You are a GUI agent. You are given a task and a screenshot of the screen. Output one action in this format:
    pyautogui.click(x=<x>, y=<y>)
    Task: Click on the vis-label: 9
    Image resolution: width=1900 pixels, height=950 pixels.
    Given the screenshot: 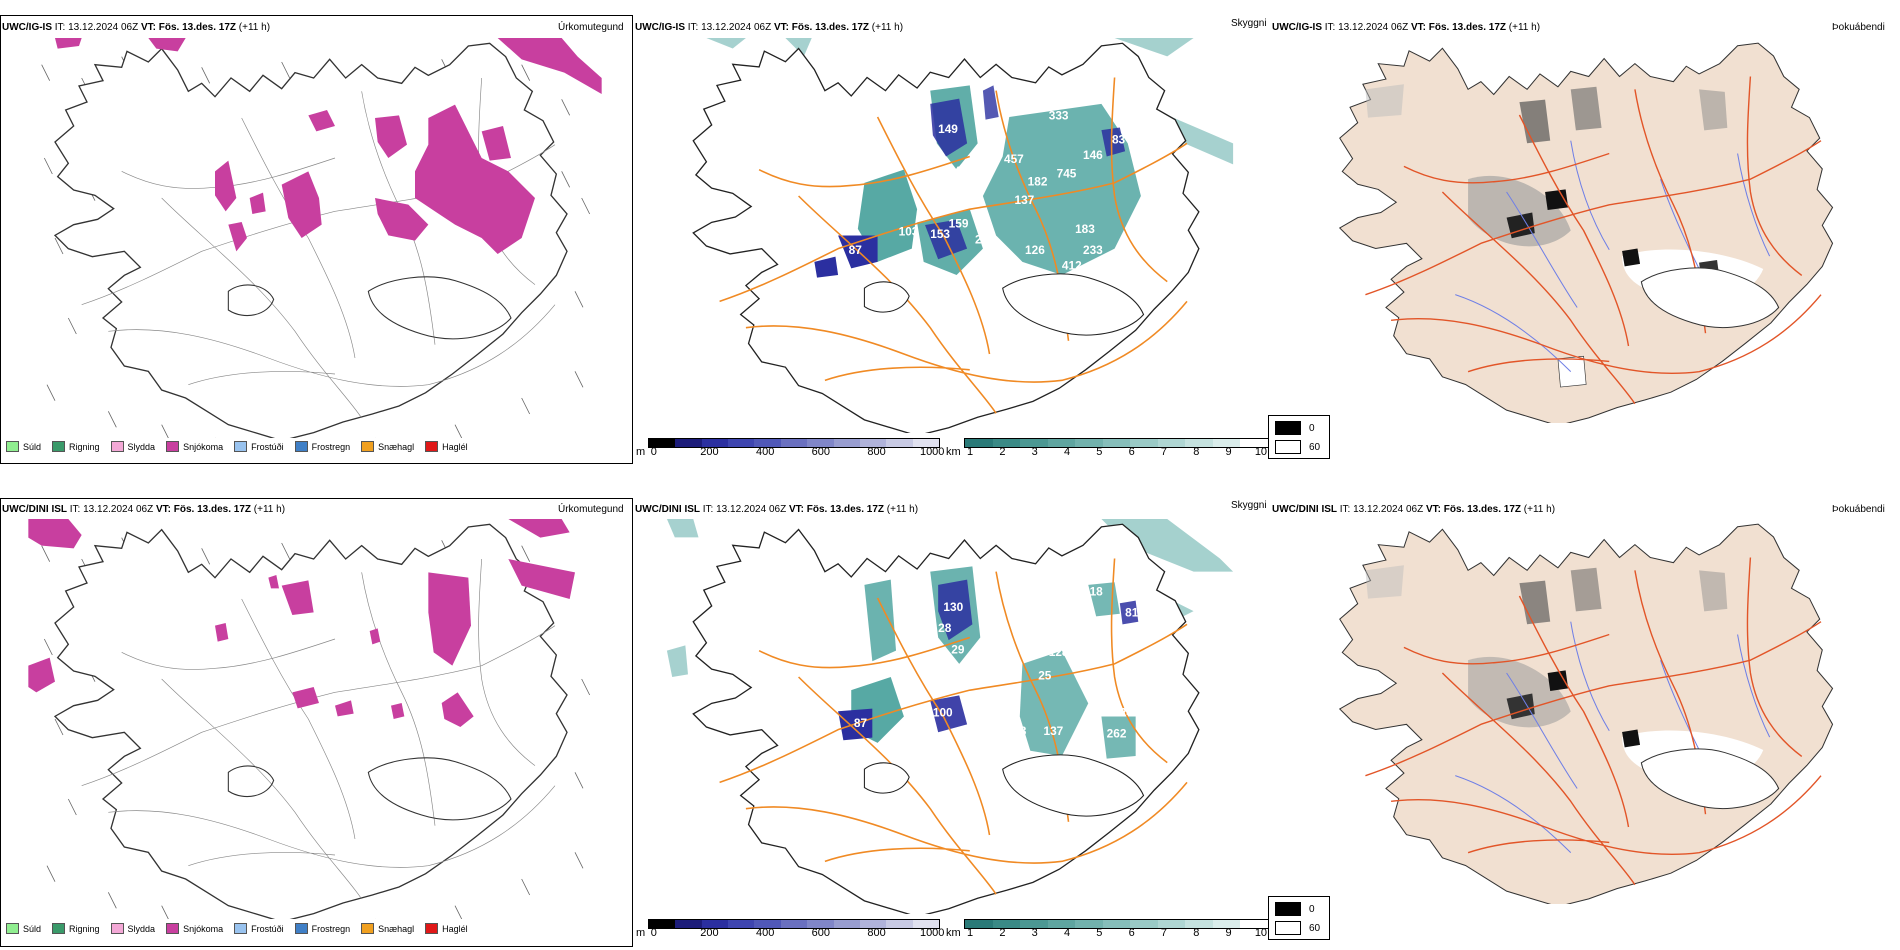 What is the action you would take?
    pyautogui.click(x=991, y=124)
    